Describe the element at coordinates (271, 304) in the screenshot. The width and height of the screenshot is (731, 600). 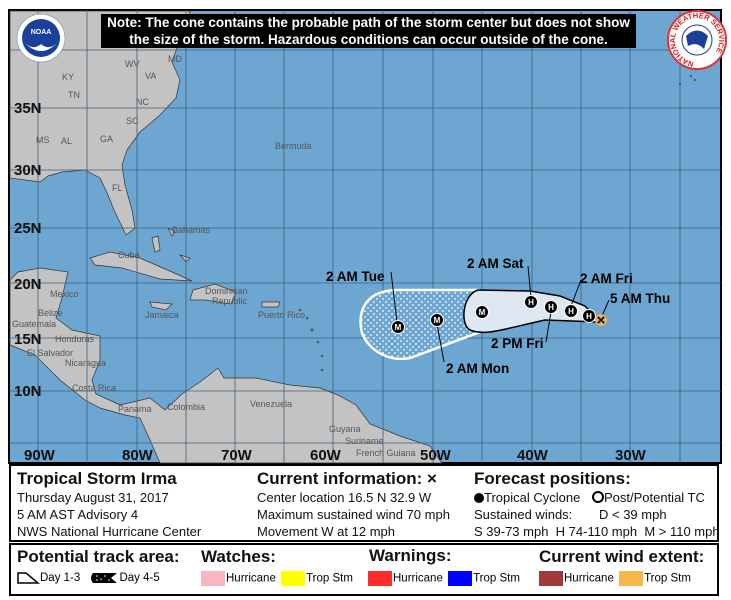
I see `land-puerto-rico` at that location.